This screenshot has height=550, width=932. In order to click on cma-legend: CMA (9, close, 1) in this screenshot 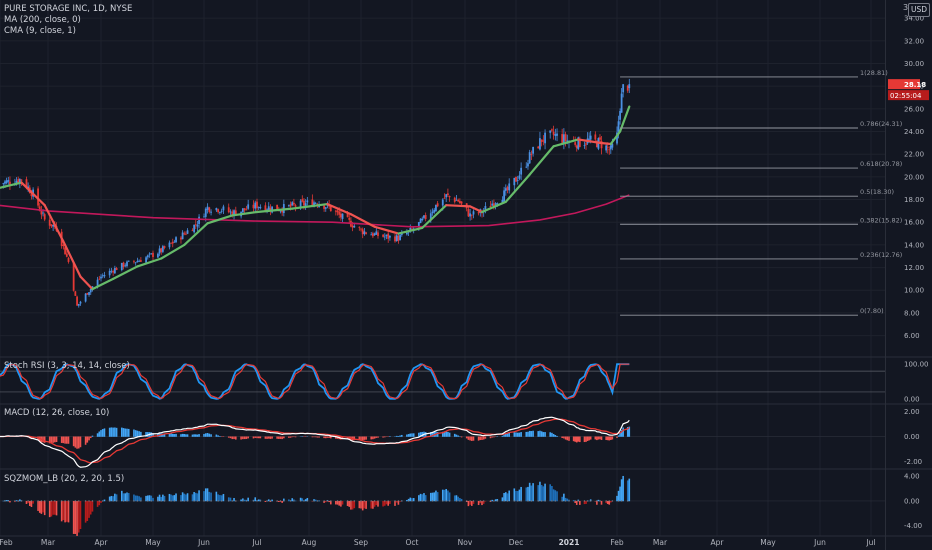, I will do `click(40, 31)`.